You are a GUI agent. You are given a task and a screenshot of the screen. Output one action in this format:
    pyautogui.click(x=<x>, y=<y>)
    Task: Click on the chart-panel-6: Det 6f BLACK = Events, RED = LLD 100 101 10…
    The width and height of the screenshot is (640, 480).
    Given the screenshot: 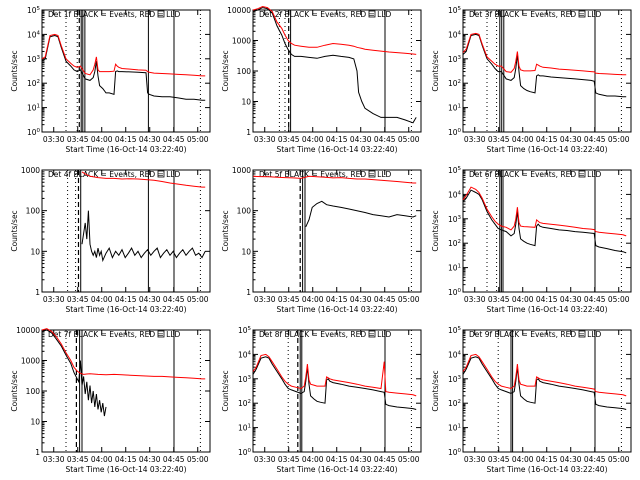 What is the action you would take?
    pyautogui.click(x=531, y=240)
    